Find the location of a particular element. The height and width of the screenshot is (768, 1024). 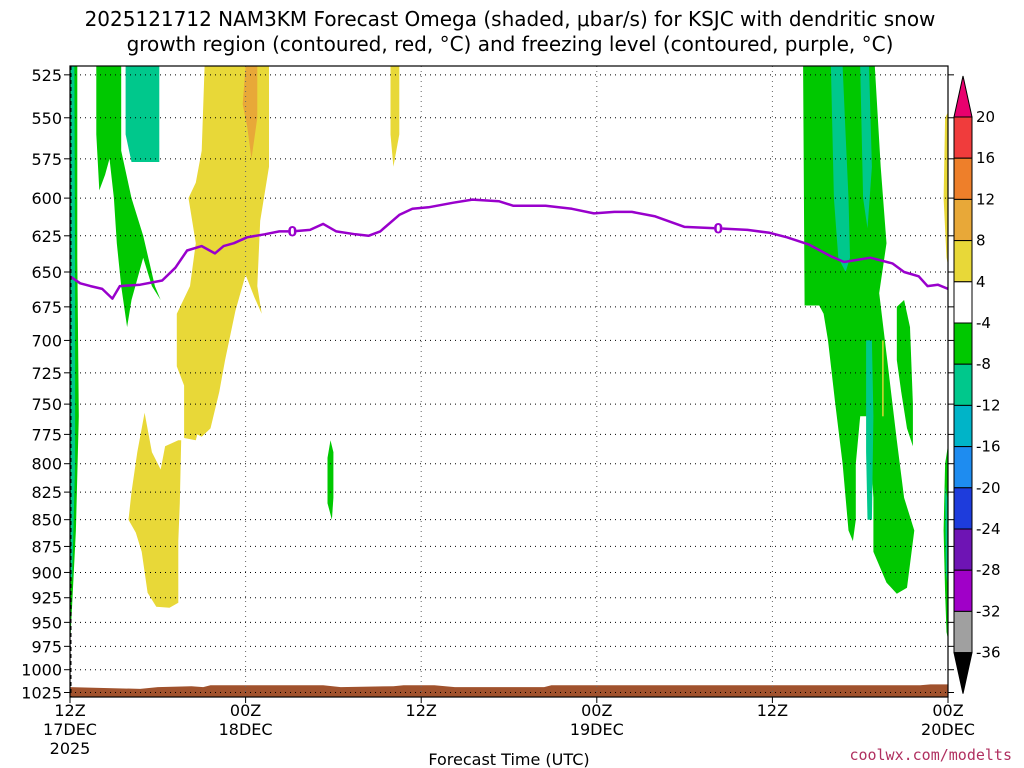

colorbar-label: 8 is located at coordinates (981, 241).